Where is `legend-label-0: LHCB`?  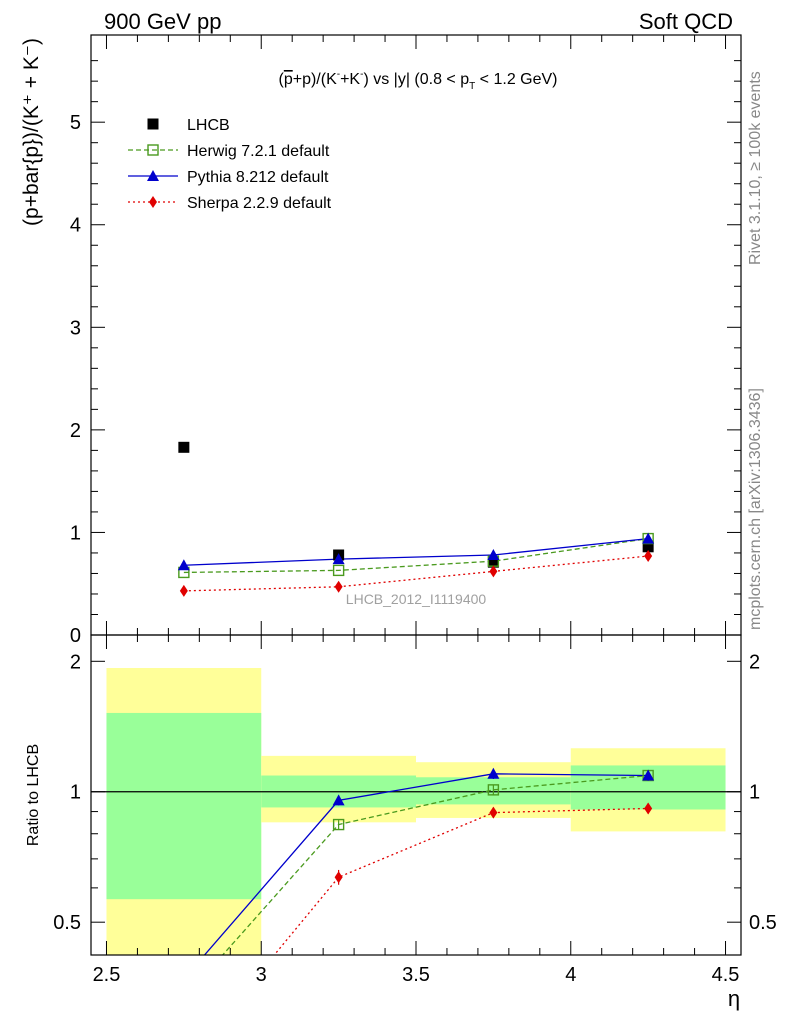 legend-label-0: LHCB is located at coordinates (208, 125).